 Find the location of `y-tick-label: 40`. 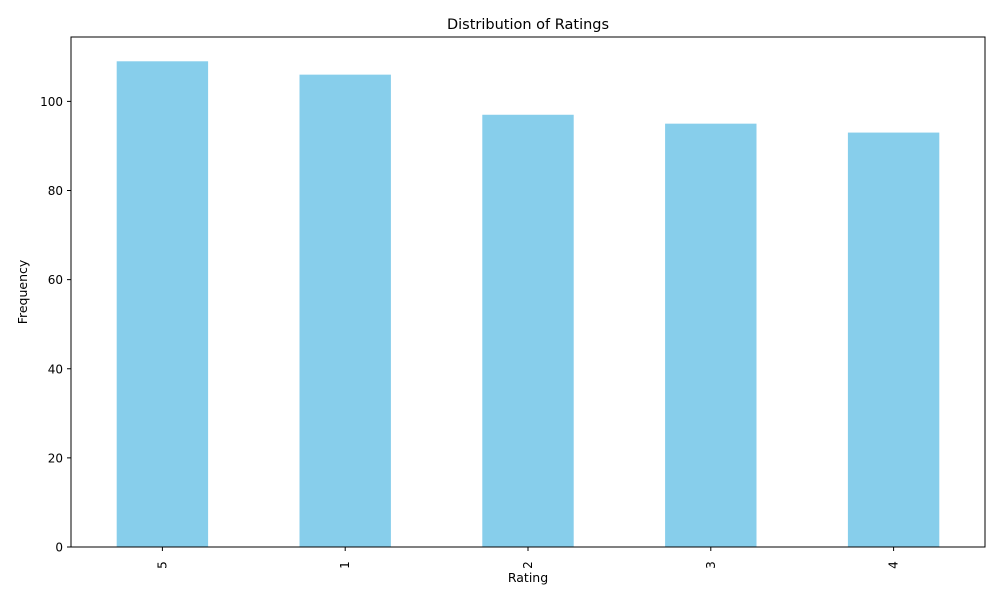

y-tick-label: 40 is located at coordinates (55, 369).